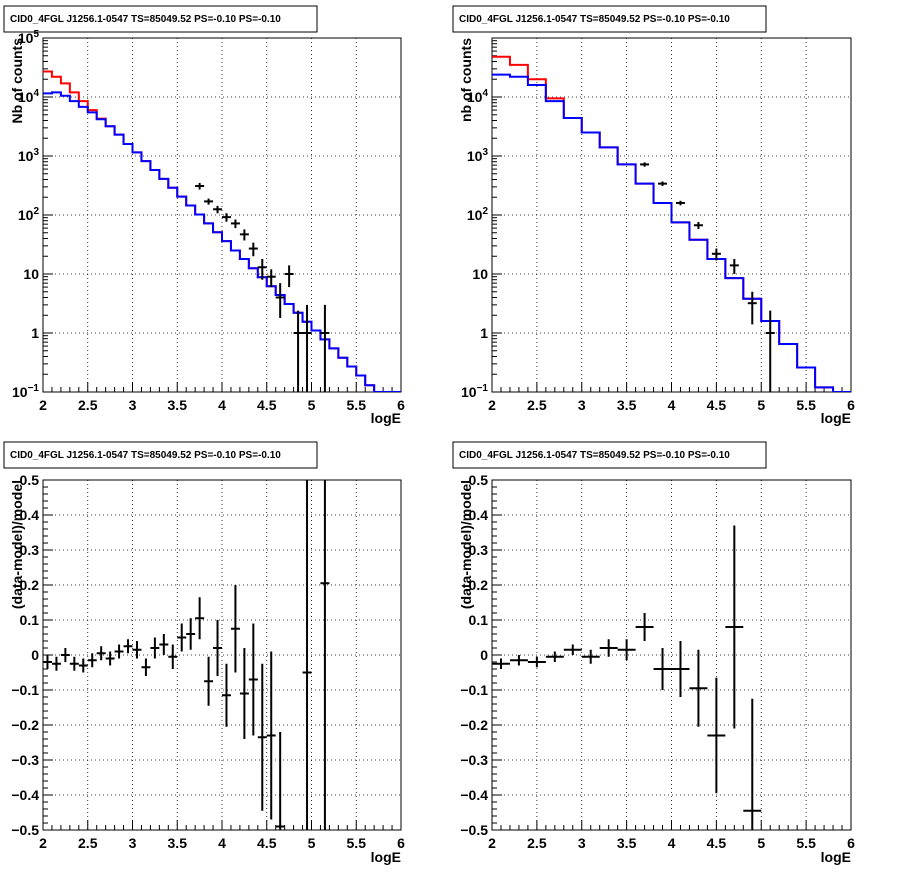 The height and width of the screenshot is (875, 898). I want to click on y-tick-label: −0.5, so click(474, 830).